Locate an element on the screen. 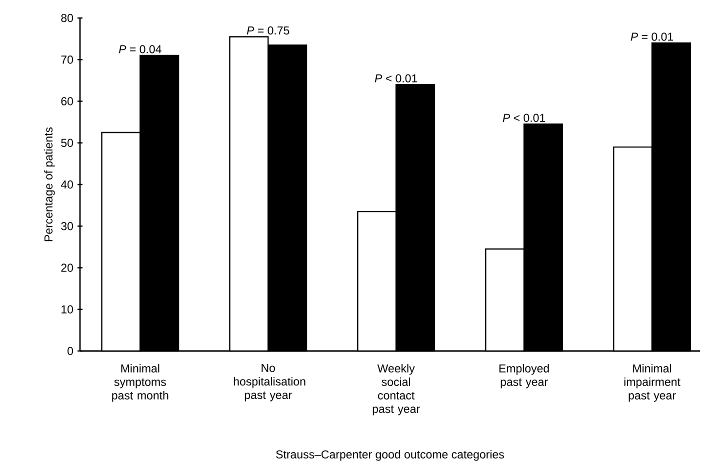 The height and width of the screenshot is (475, 705). y-tick-label: 30 is located at coordinates (67, 226).